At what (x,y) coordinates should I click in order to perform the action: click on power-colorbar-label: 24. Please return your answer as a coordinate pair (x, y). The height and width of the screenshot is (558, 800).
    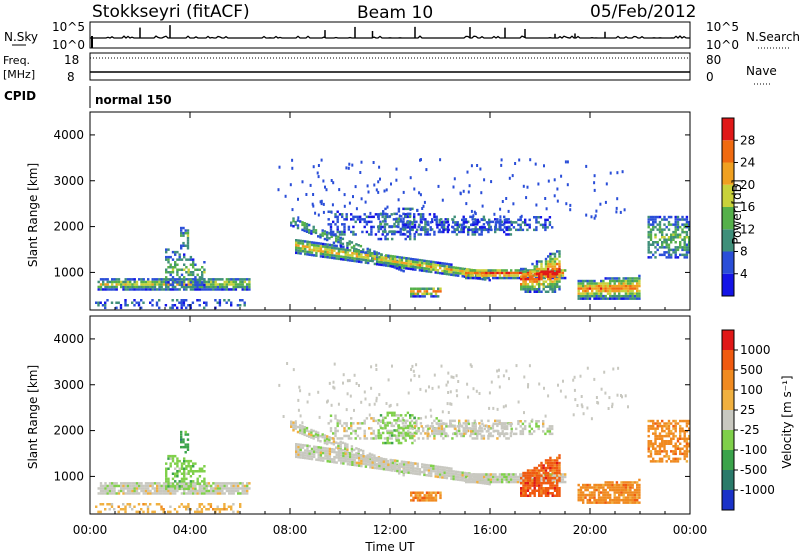
    Looking at the image, I should click on (747, 163).